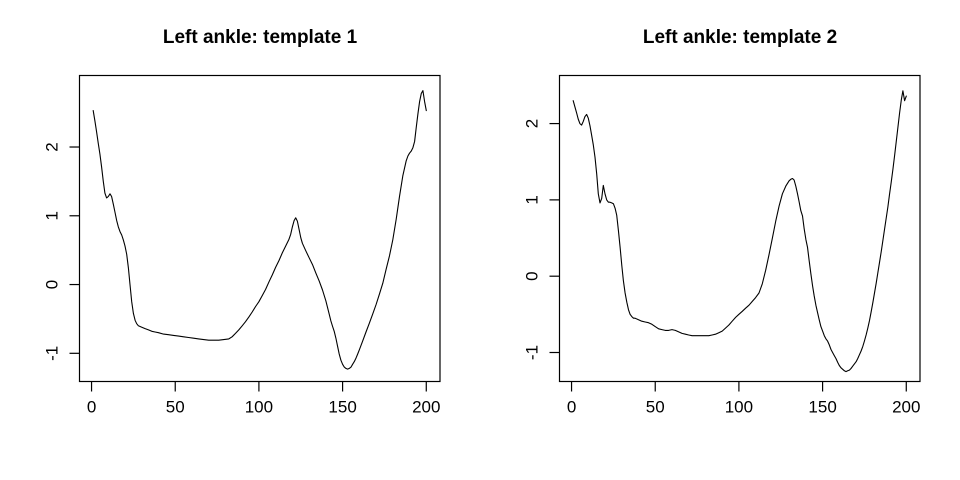  What do you see at coordinates (260, 37) in the screenshot?
I see `plot-title: Left ankle: template 1` at bounding box center [260, 37].